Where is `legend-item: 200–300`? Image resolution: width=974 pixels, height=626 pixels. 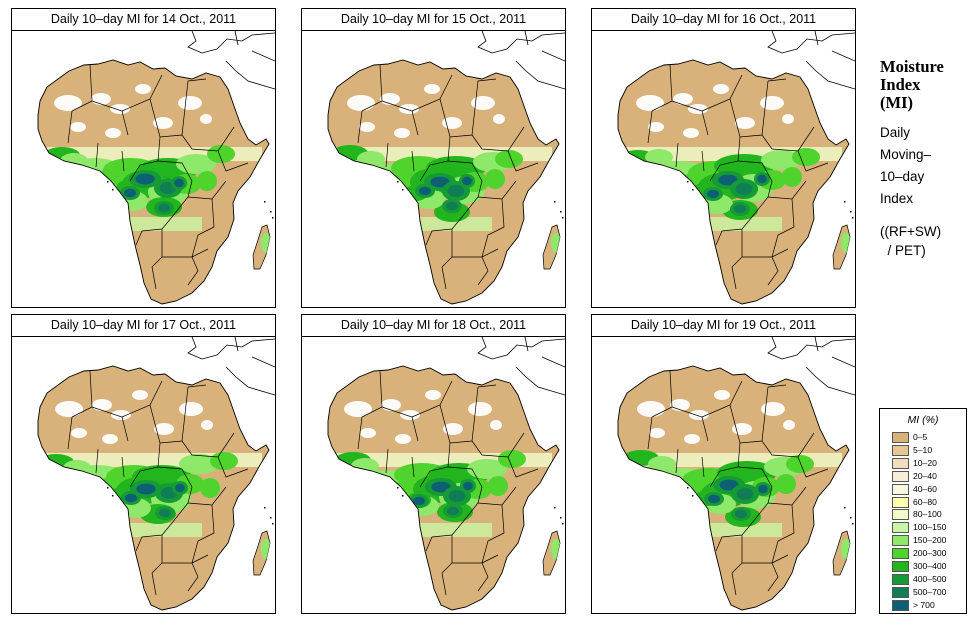
legend-item: 200–300 is located at coordinates (928, 553).